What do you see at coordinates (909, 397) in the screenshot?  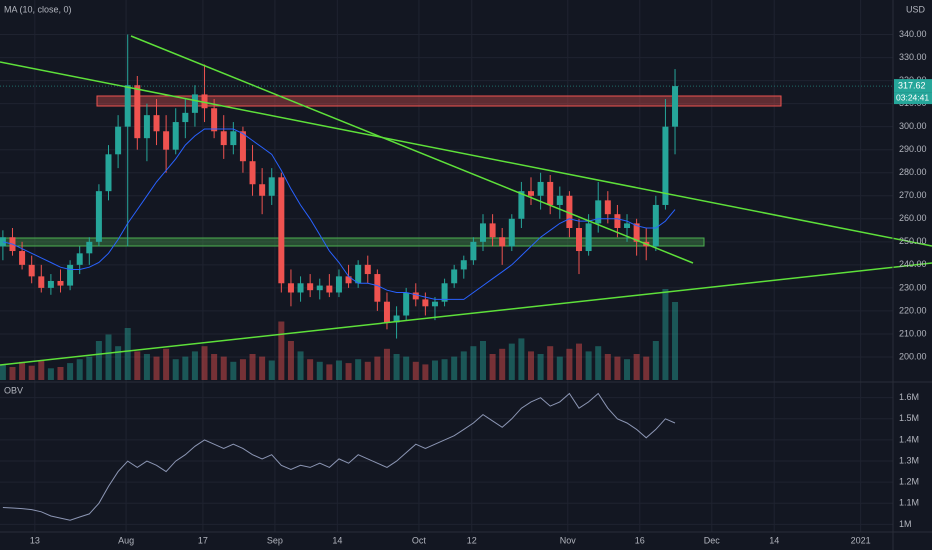 I see `y-tick-label: 1.6M` at bounding box center [909, 397].